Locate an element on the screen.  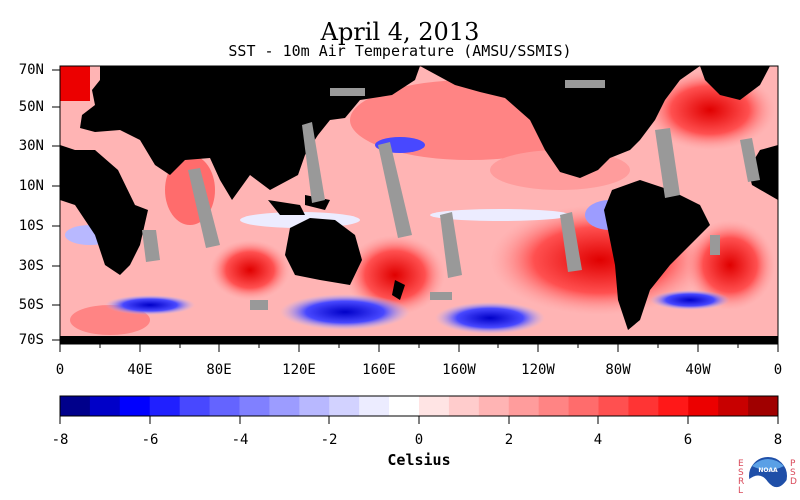
new-zealand-landmass is located at coordinates (398, 290).